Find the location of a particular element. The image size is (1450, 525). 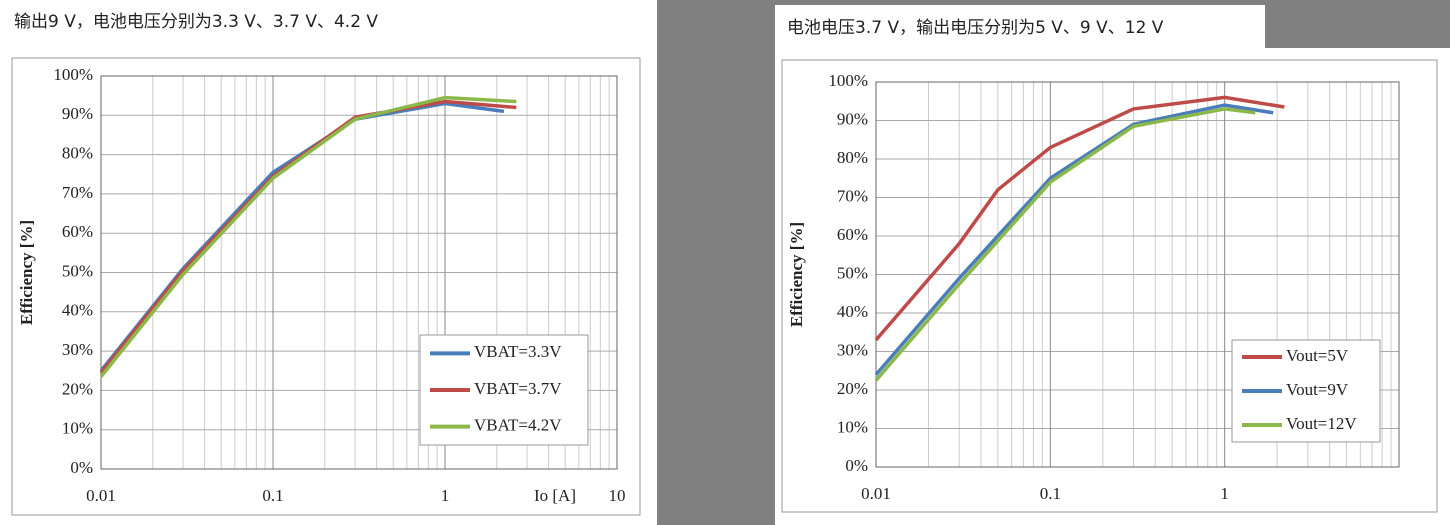

right-title-strip is located at coordinates (1020, 27).